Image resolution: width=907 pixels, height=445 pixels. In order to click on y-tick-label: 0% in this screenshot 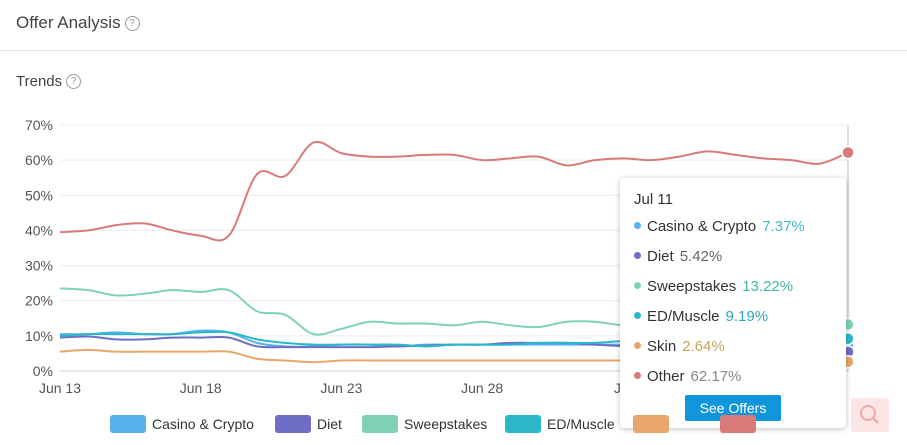, I will do `click(43, 371)`.